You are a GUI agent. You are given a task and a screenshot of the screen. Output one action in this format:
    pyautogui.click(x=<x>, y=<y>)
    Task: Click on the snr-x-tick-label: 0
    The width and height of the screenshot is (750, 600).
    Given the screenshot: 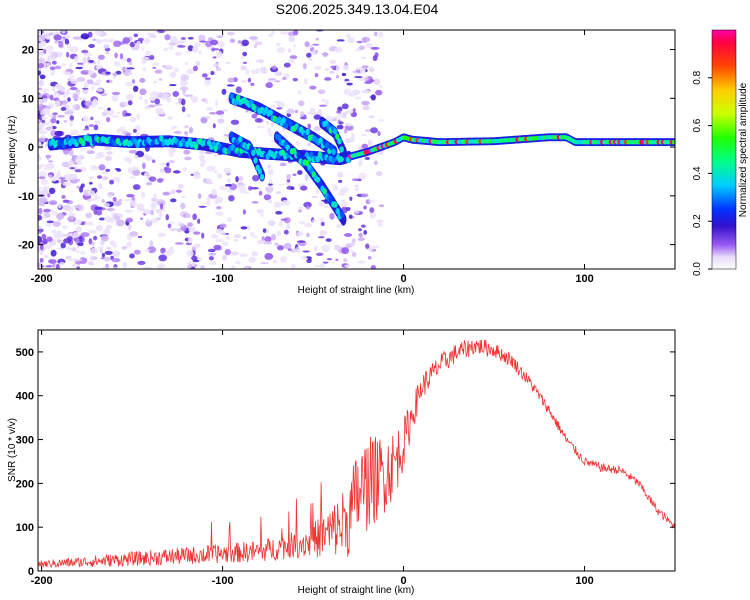 What is the action you would take?
    pyautogui.click(x=403, y=581)
    